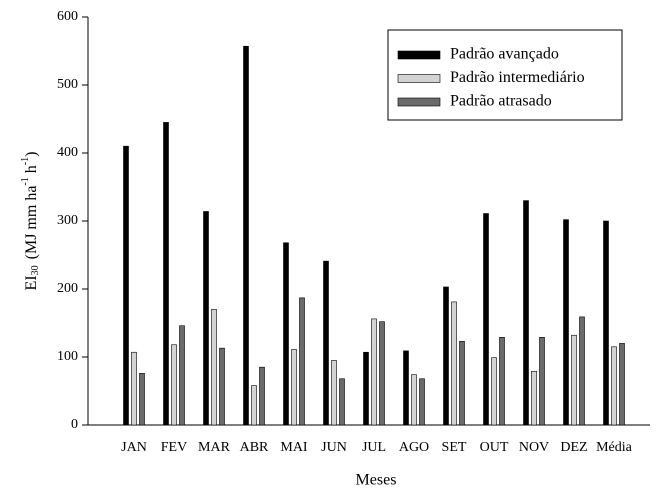 This screenshot has width=657, height=489. Describe the element at coordinates (414, 447) in the screenshot. I see `x-tick-label: AGO` at that location.